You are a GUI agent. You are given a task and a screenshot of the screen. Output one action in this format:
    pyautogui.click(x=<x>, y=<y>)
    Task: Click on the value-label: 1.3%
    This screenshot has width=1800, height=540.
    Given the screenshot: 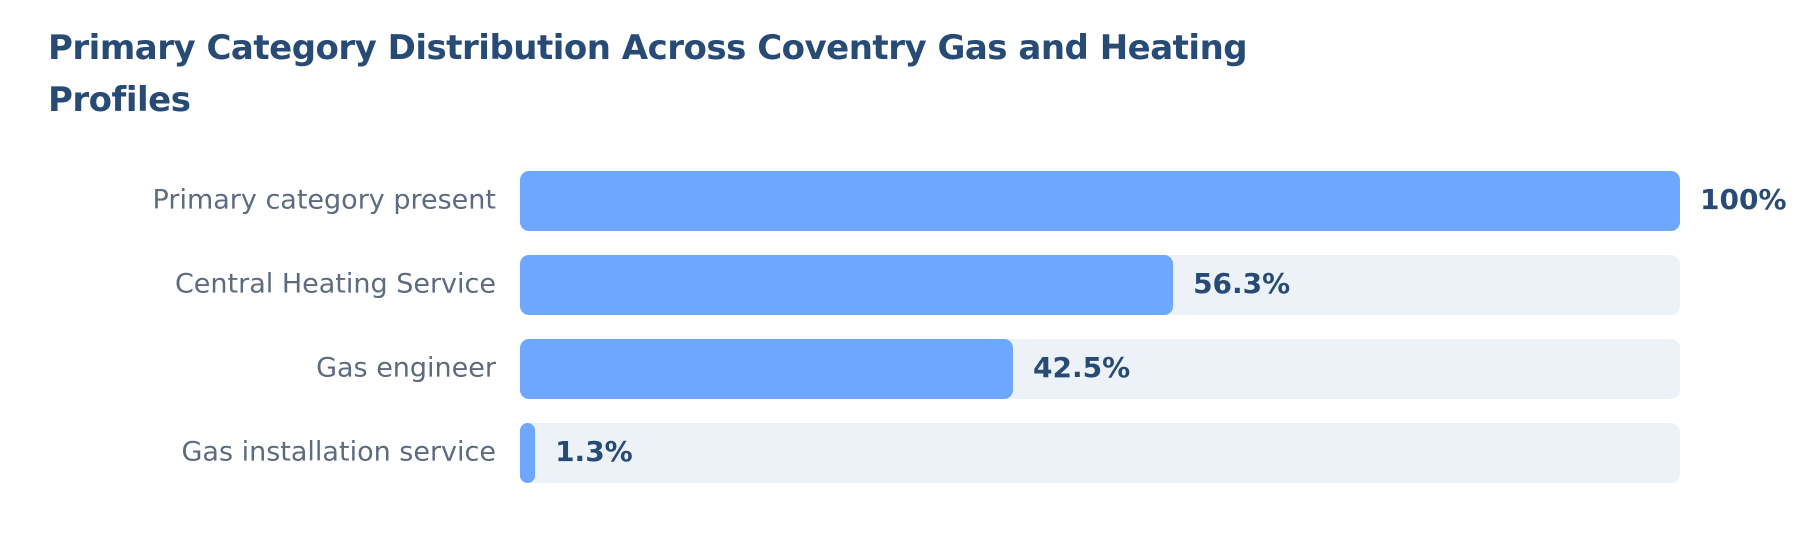 What is the action you would take?
    pyautogui.click(x=594, y=451)
    